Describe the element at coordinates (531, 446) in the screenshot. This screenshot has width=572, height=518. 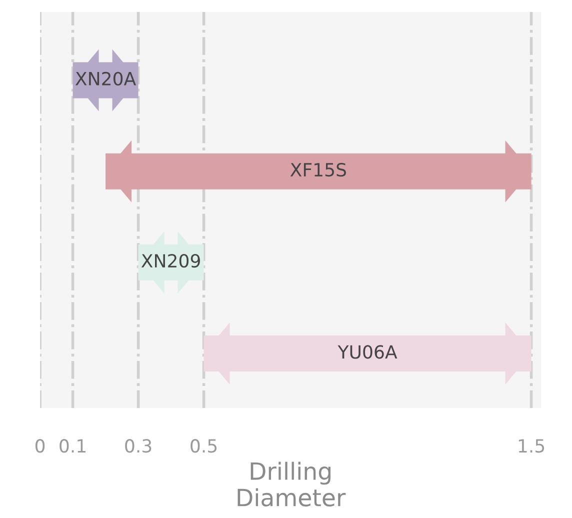
I see `x-tick-label: 1.5` at that location.